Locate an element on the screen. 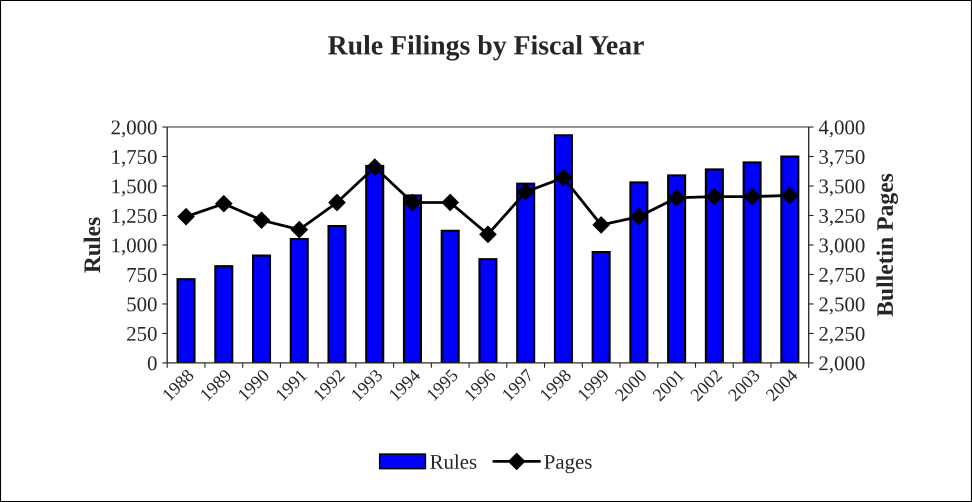 Image resolution: width=972 pixels, height=502 pixels. legend-label: Pages is located at coordinates (568, 464).